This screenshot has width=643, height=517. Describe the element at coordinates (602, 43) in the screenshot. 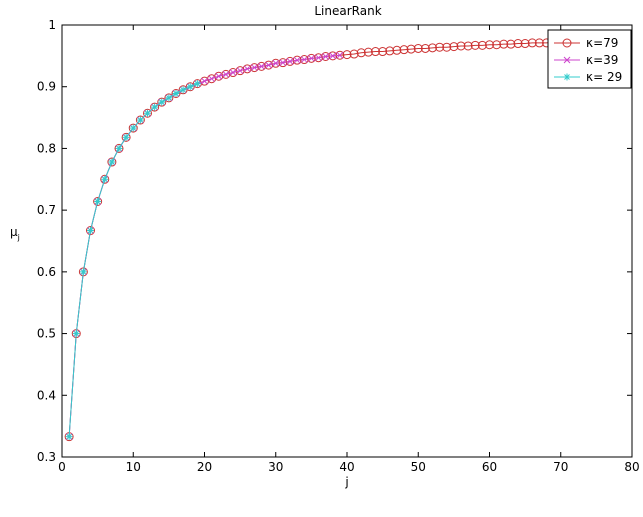

I see `legend-label: κ=79` at that location.